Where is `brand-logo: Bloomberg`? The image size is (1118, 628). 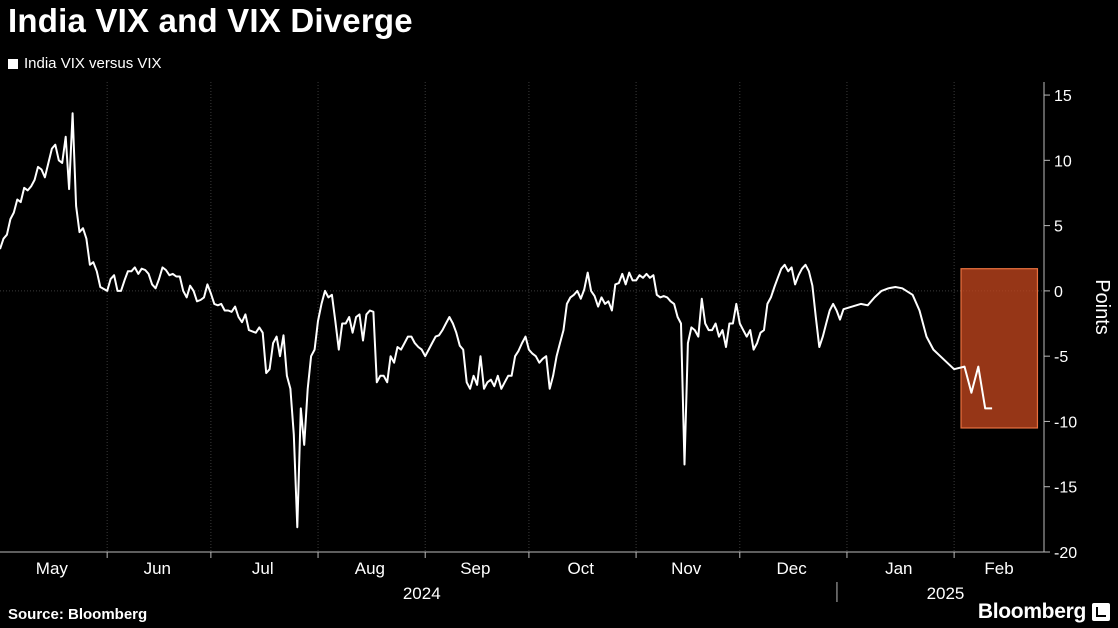 brand-logo: Bloomberg is located at coordinates (1031, 611).